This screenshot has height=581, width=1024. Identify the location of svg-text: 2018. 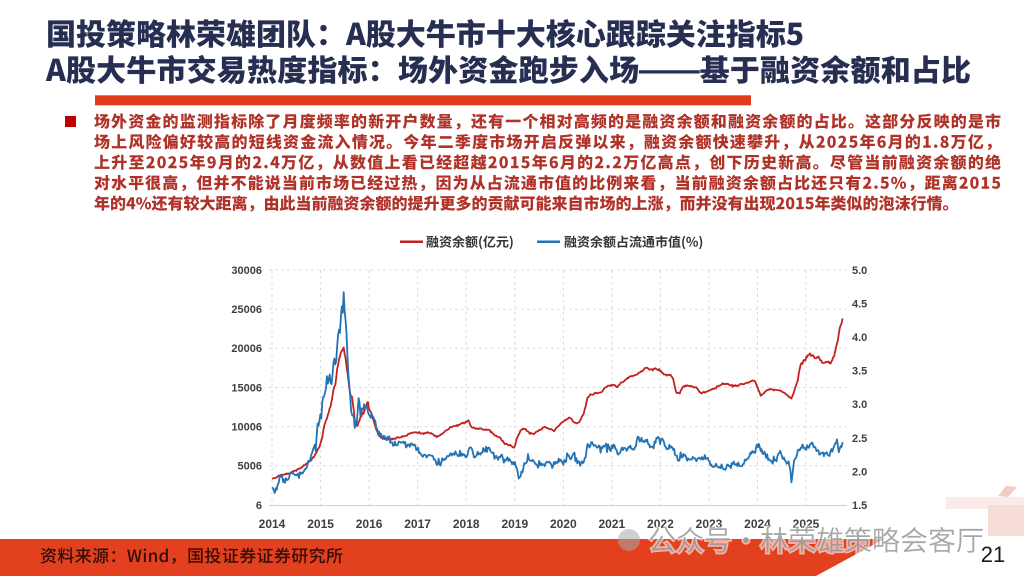
(466, 524).